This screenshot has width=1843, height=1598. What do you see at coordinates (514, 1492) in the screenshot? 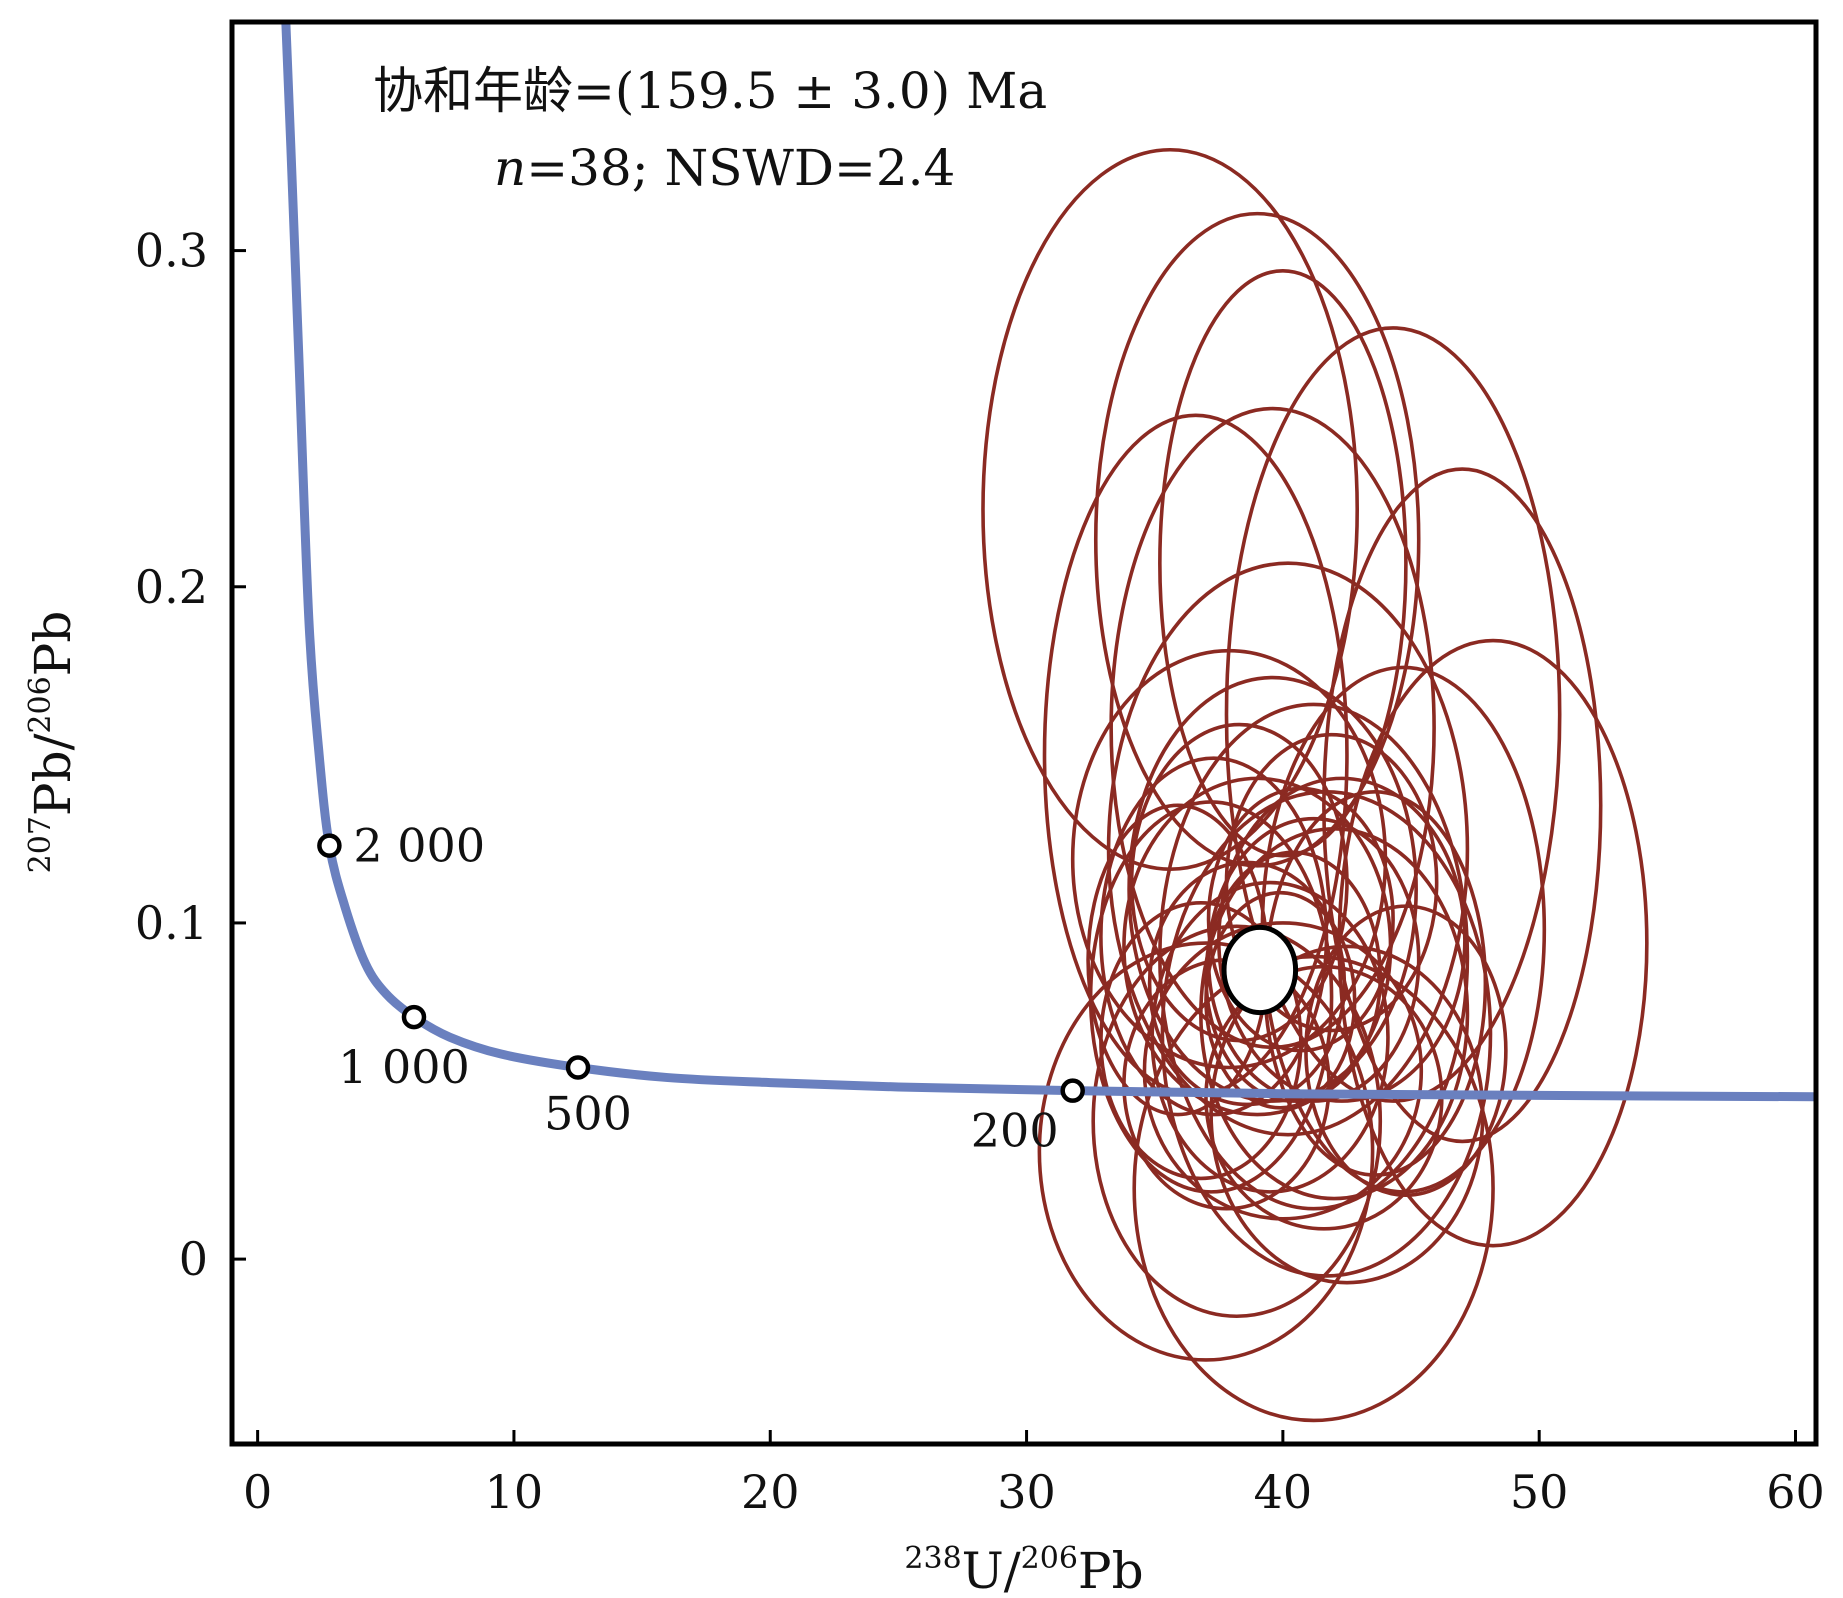
I see `x-tick-label-2: 10` at bounding box center [514, 1492].